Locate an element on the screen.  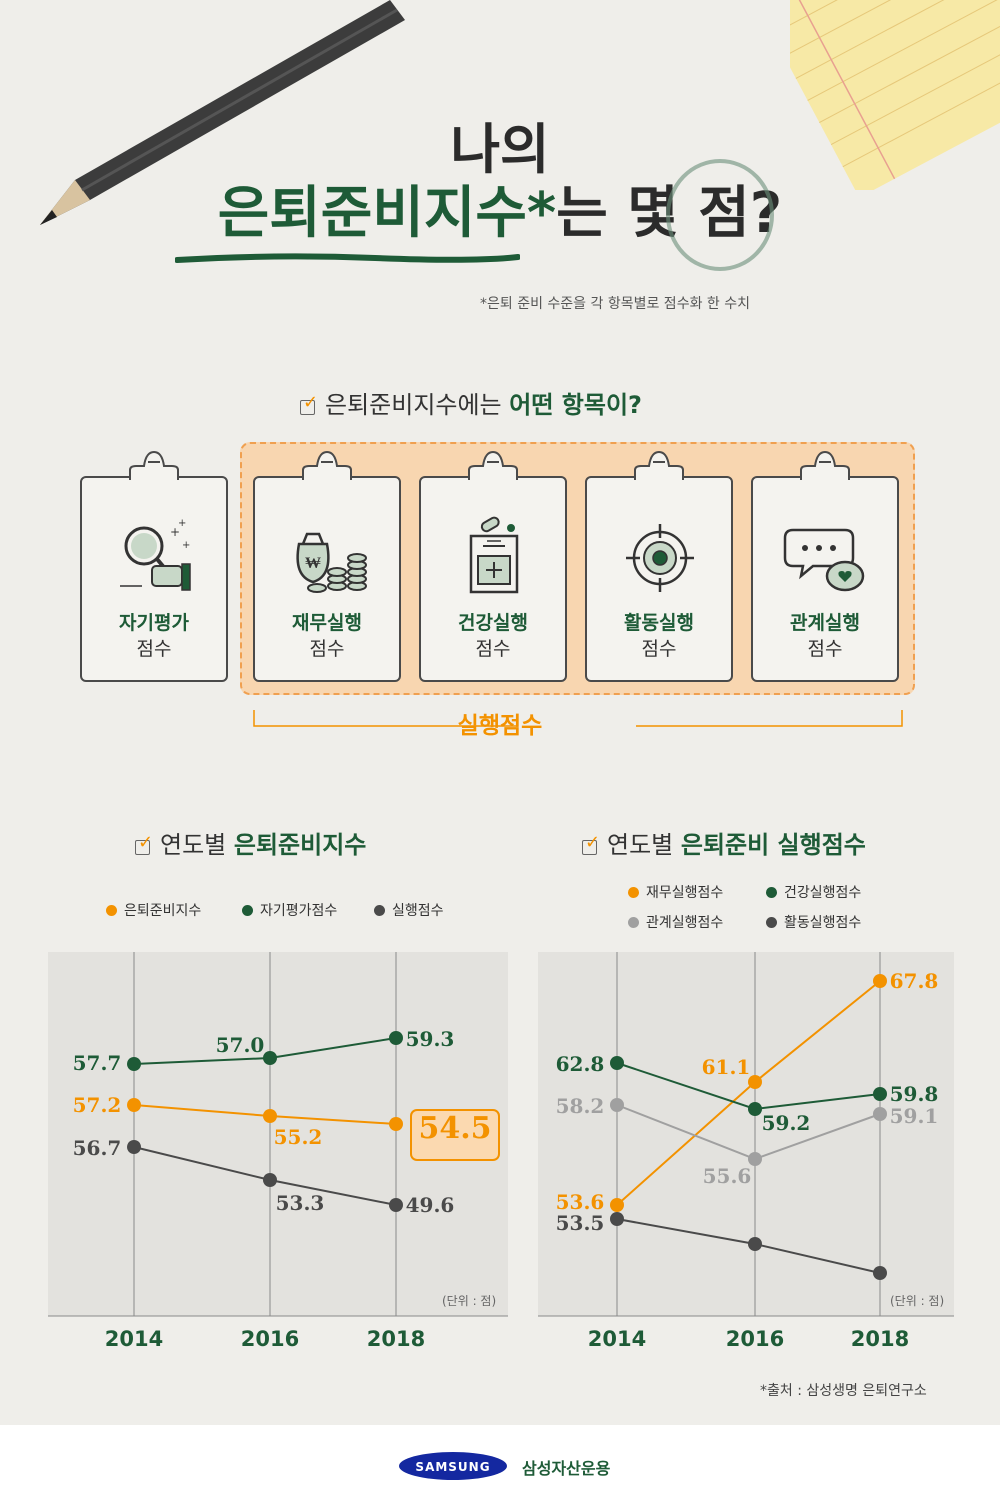
samsung-logo-text: SAMSUNG is located at coordinates (452, 1467).